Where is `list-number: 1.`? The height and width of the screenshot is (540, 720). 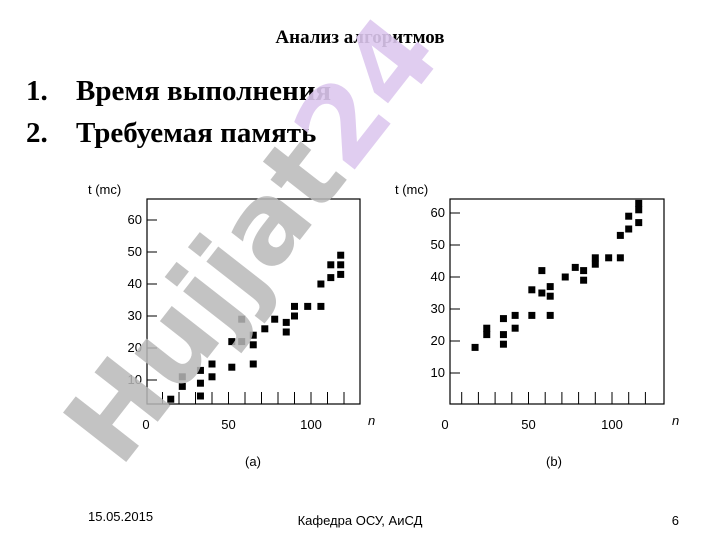 list-number: 1. is located at coordinates (37, 91).